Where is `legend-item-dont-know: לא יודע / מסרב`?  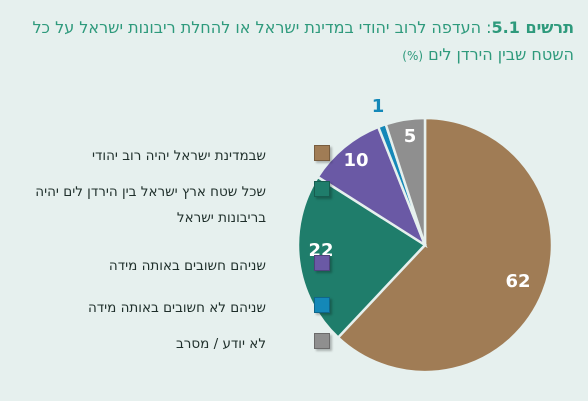
legend-item-dont-know: לא יודע / מסרב is located at coordinates (173, 346).